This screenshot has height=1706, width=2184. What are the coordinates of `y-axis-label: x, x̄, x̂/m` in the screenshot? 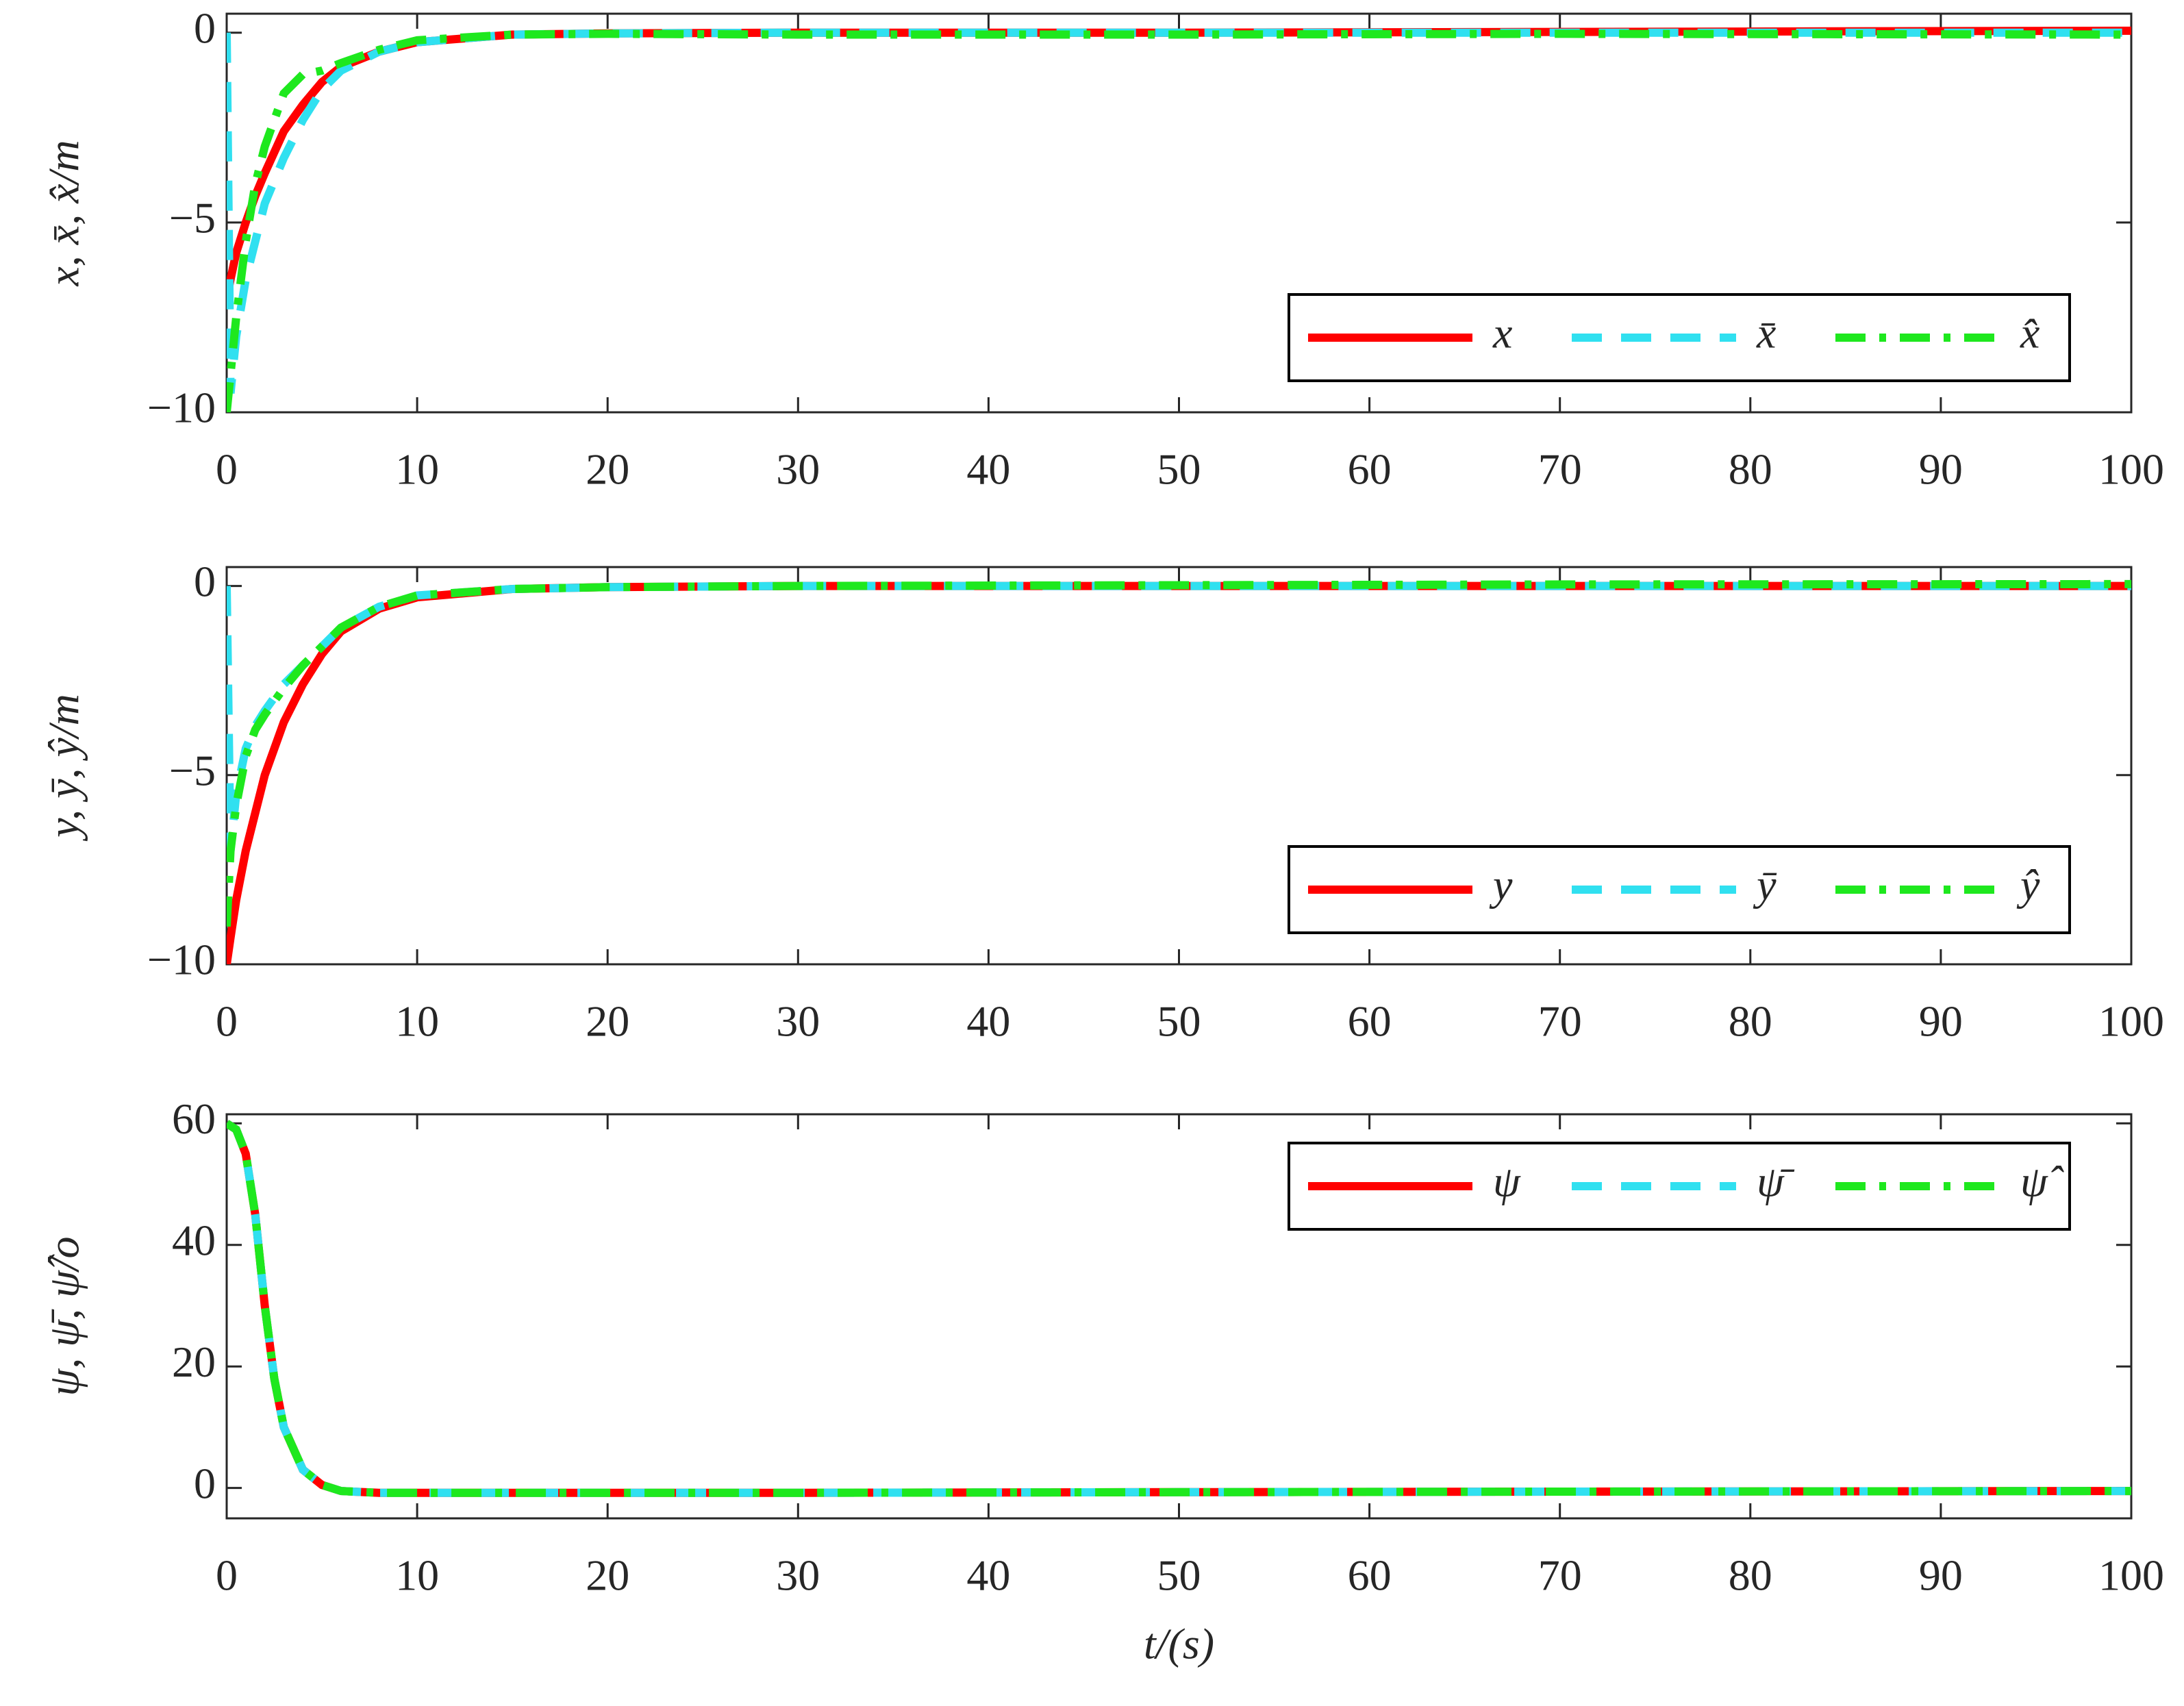 It's located at (64, 213).